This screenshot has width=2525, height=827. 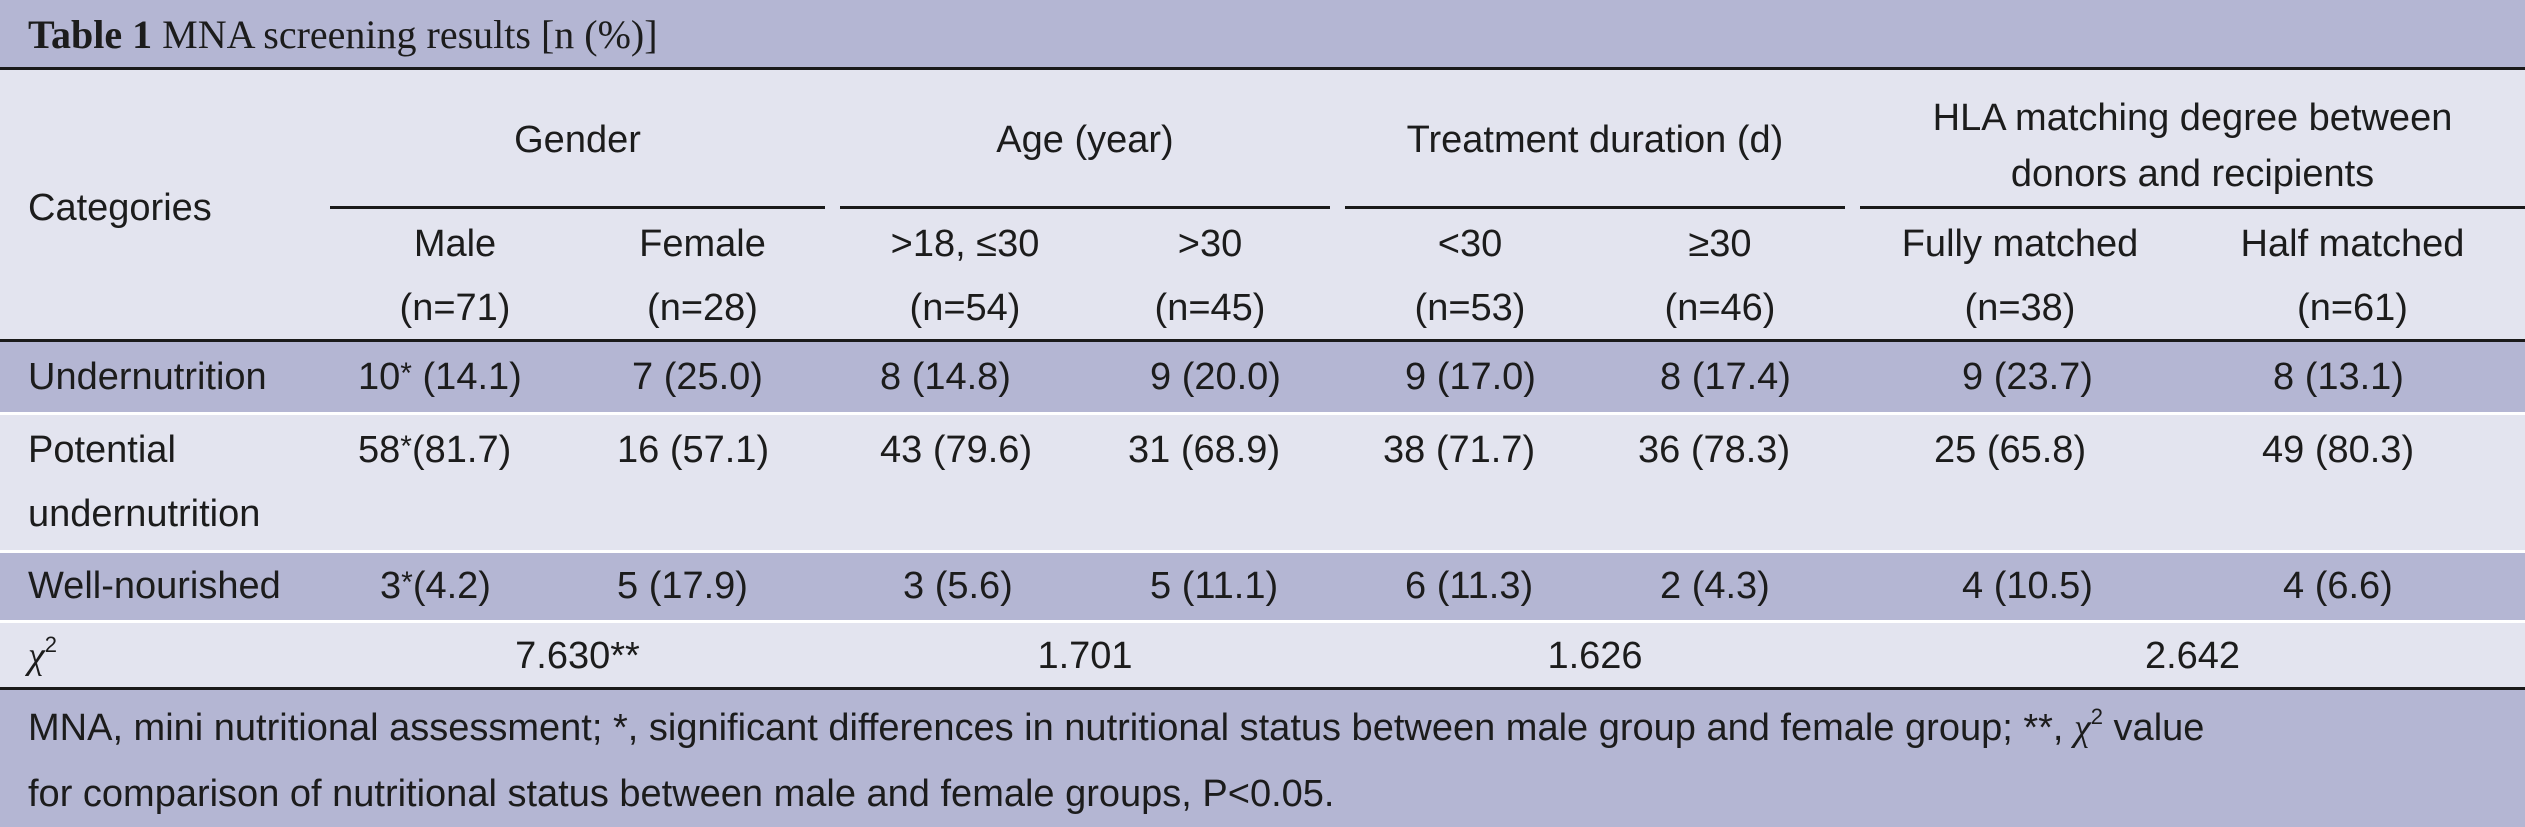 I want to click on subheader-half-matched: Half matched, so click(x=2352, y=244).